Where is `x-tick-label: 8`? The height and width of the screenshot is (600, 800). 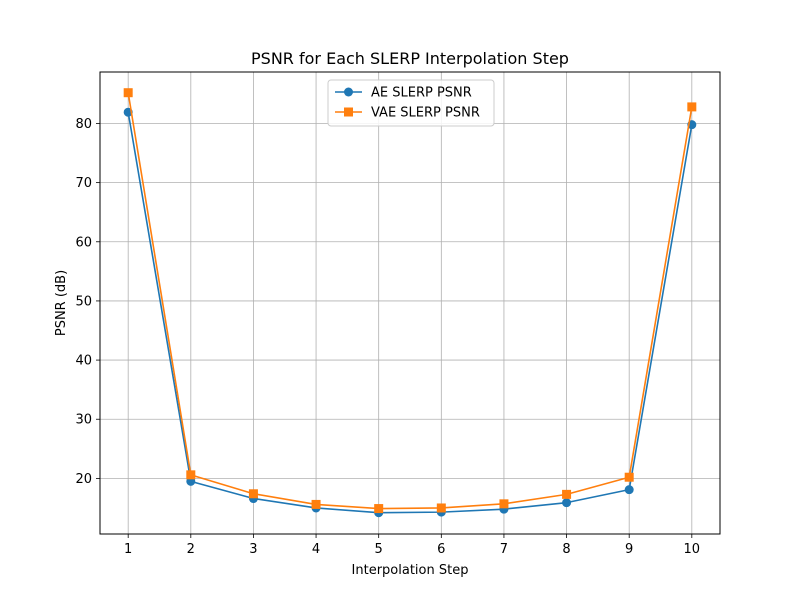
x-tick-label: 8 is located at coordinates (566, 549).